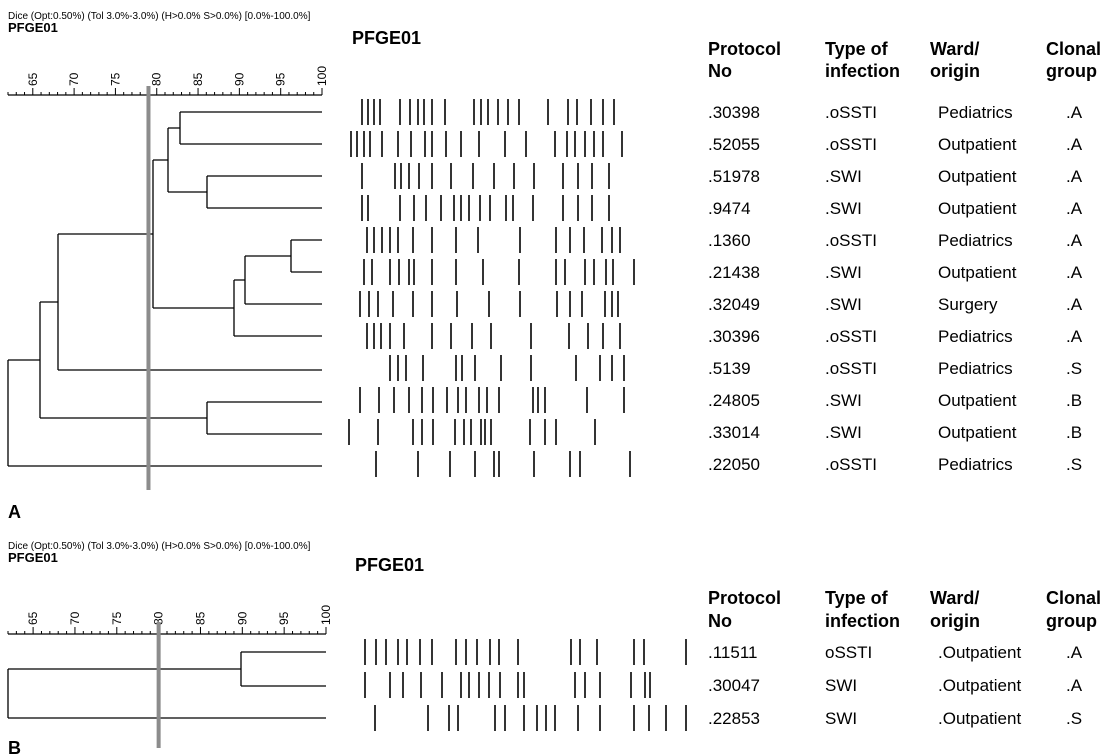  I want to click on panel-a-gel-label: PFGE01, so click(386, 38).